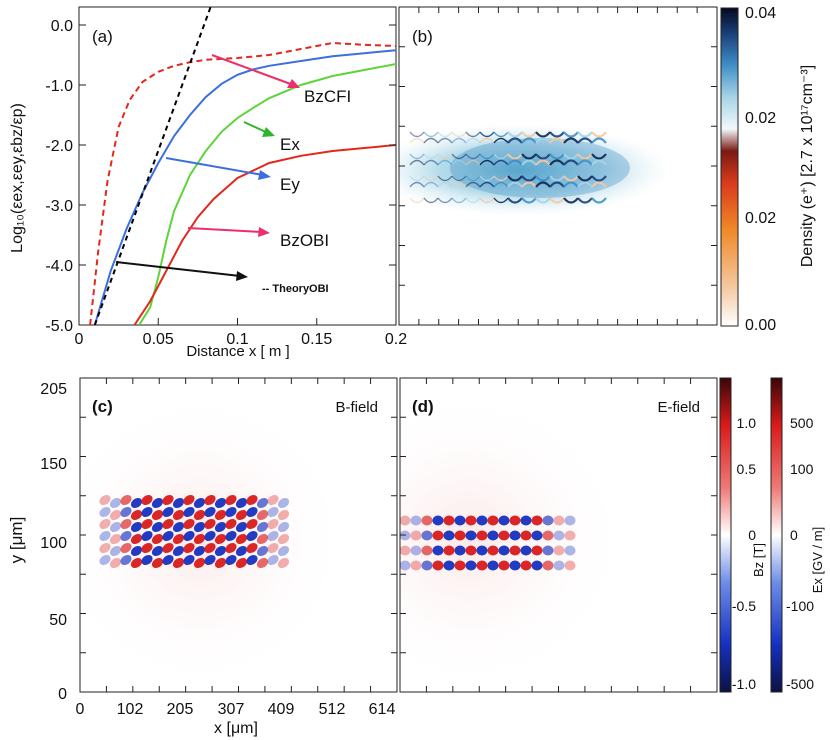 The width and height of the screenshot is (830, 740). I want to click on panel-c-ylabel: y [μm], so click(16, 540).